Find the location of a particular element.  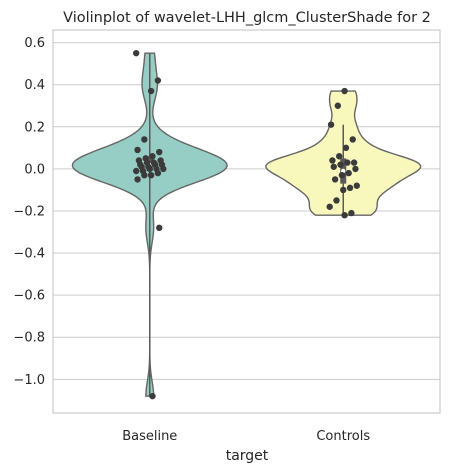

x-axis-label: target is located at coordinates (247, 456).